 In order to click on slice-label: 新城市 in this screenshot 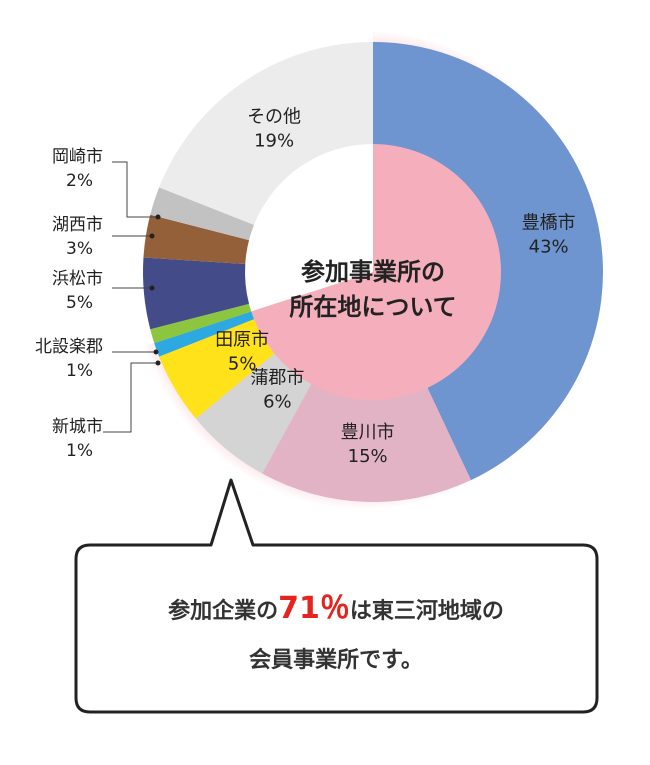, I will do `click(77, 427)`.